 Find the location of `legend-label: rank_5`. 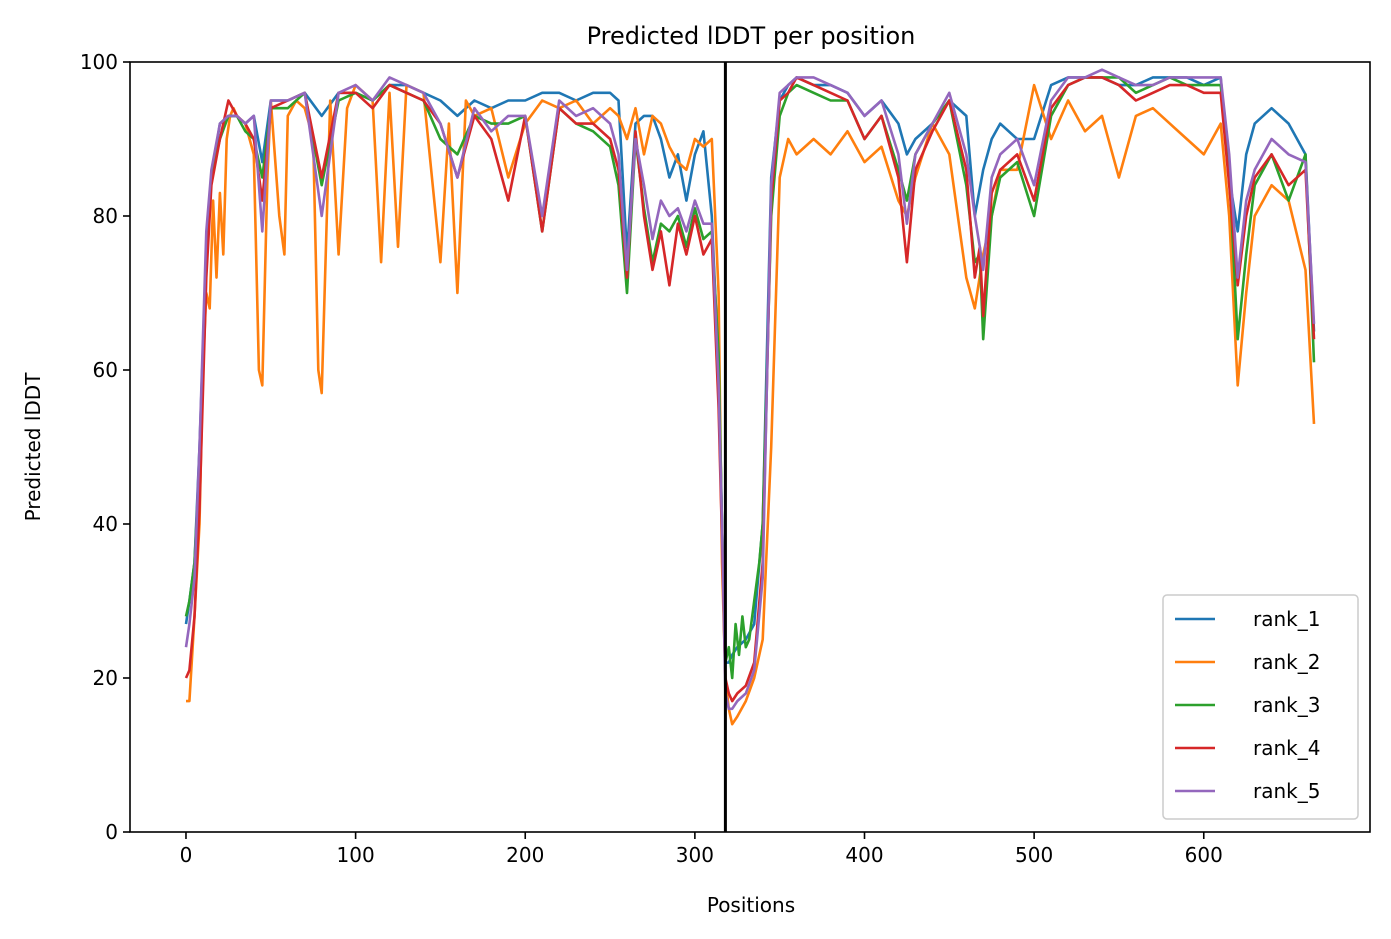

legend-label: rank_5 is located at coordinates (1286, 791).